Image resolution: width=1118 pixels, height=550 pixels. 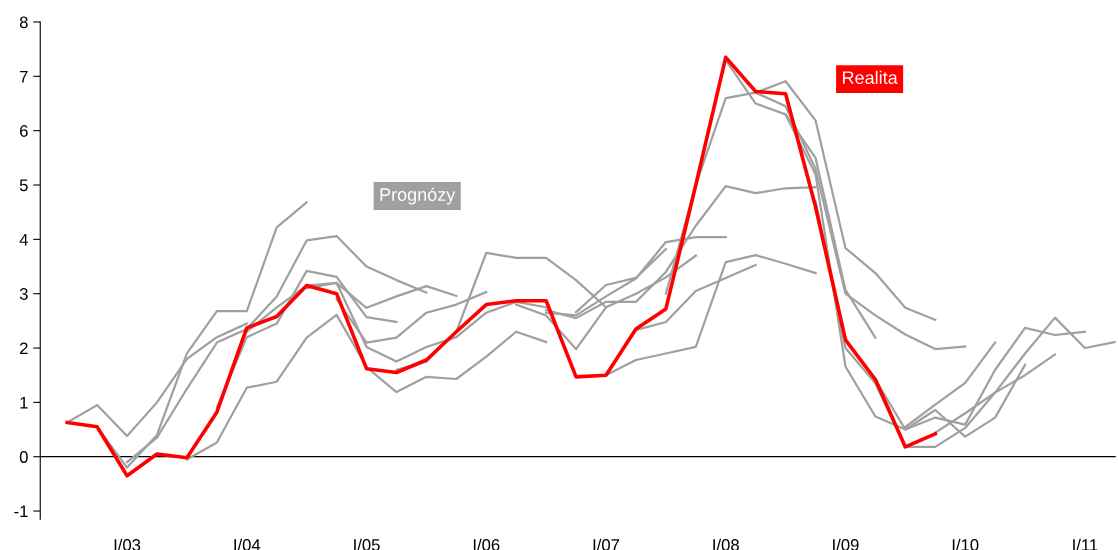 I want to click on x-tick-label: I/04, so click(x=247, y=544).